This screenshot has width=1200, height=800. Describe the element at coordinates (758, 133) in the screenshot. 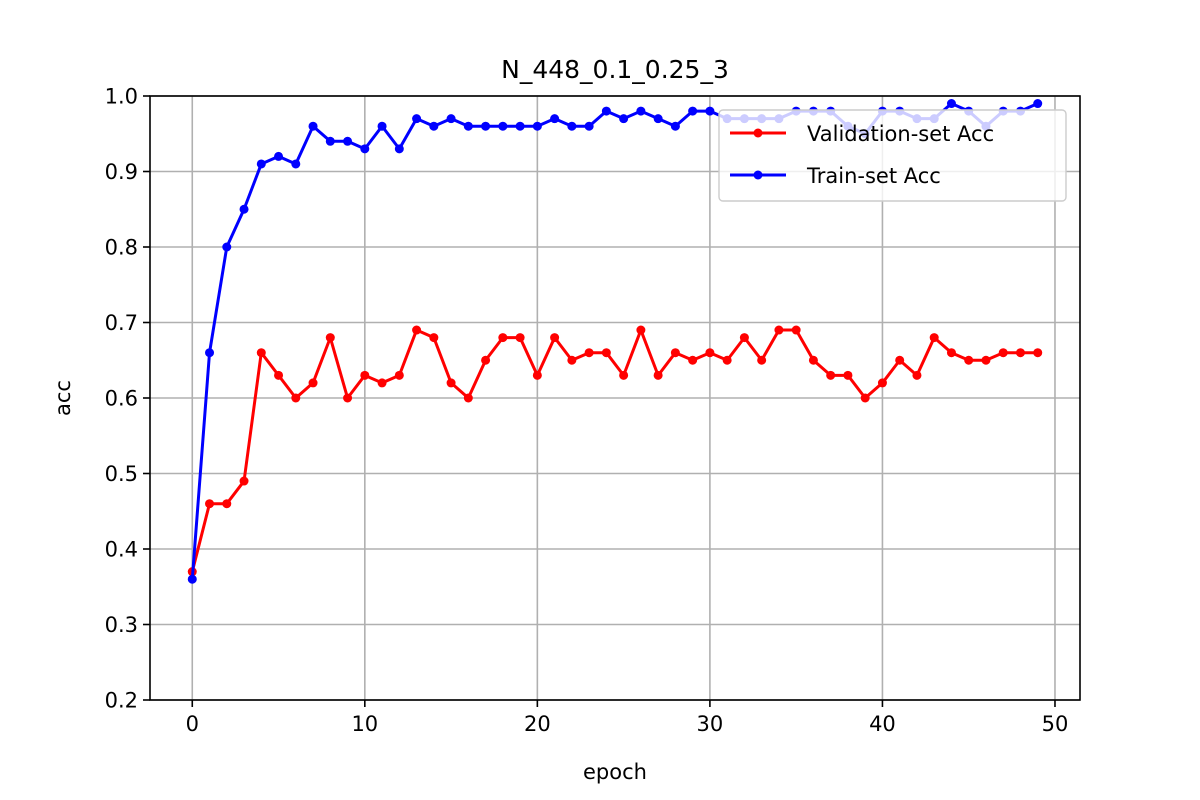

I see `legend-validation-marker` at that location.